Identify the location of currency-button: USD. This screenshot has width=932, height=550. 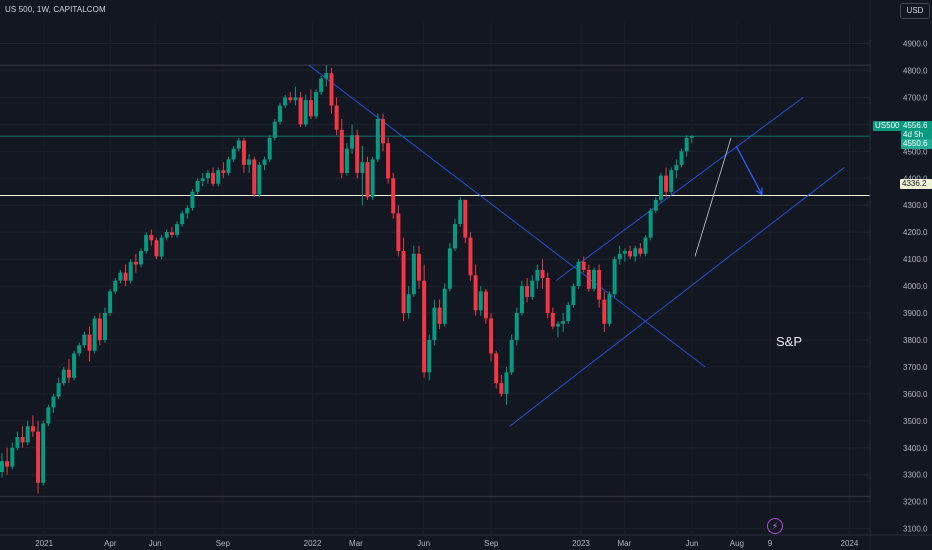
(915, 11).